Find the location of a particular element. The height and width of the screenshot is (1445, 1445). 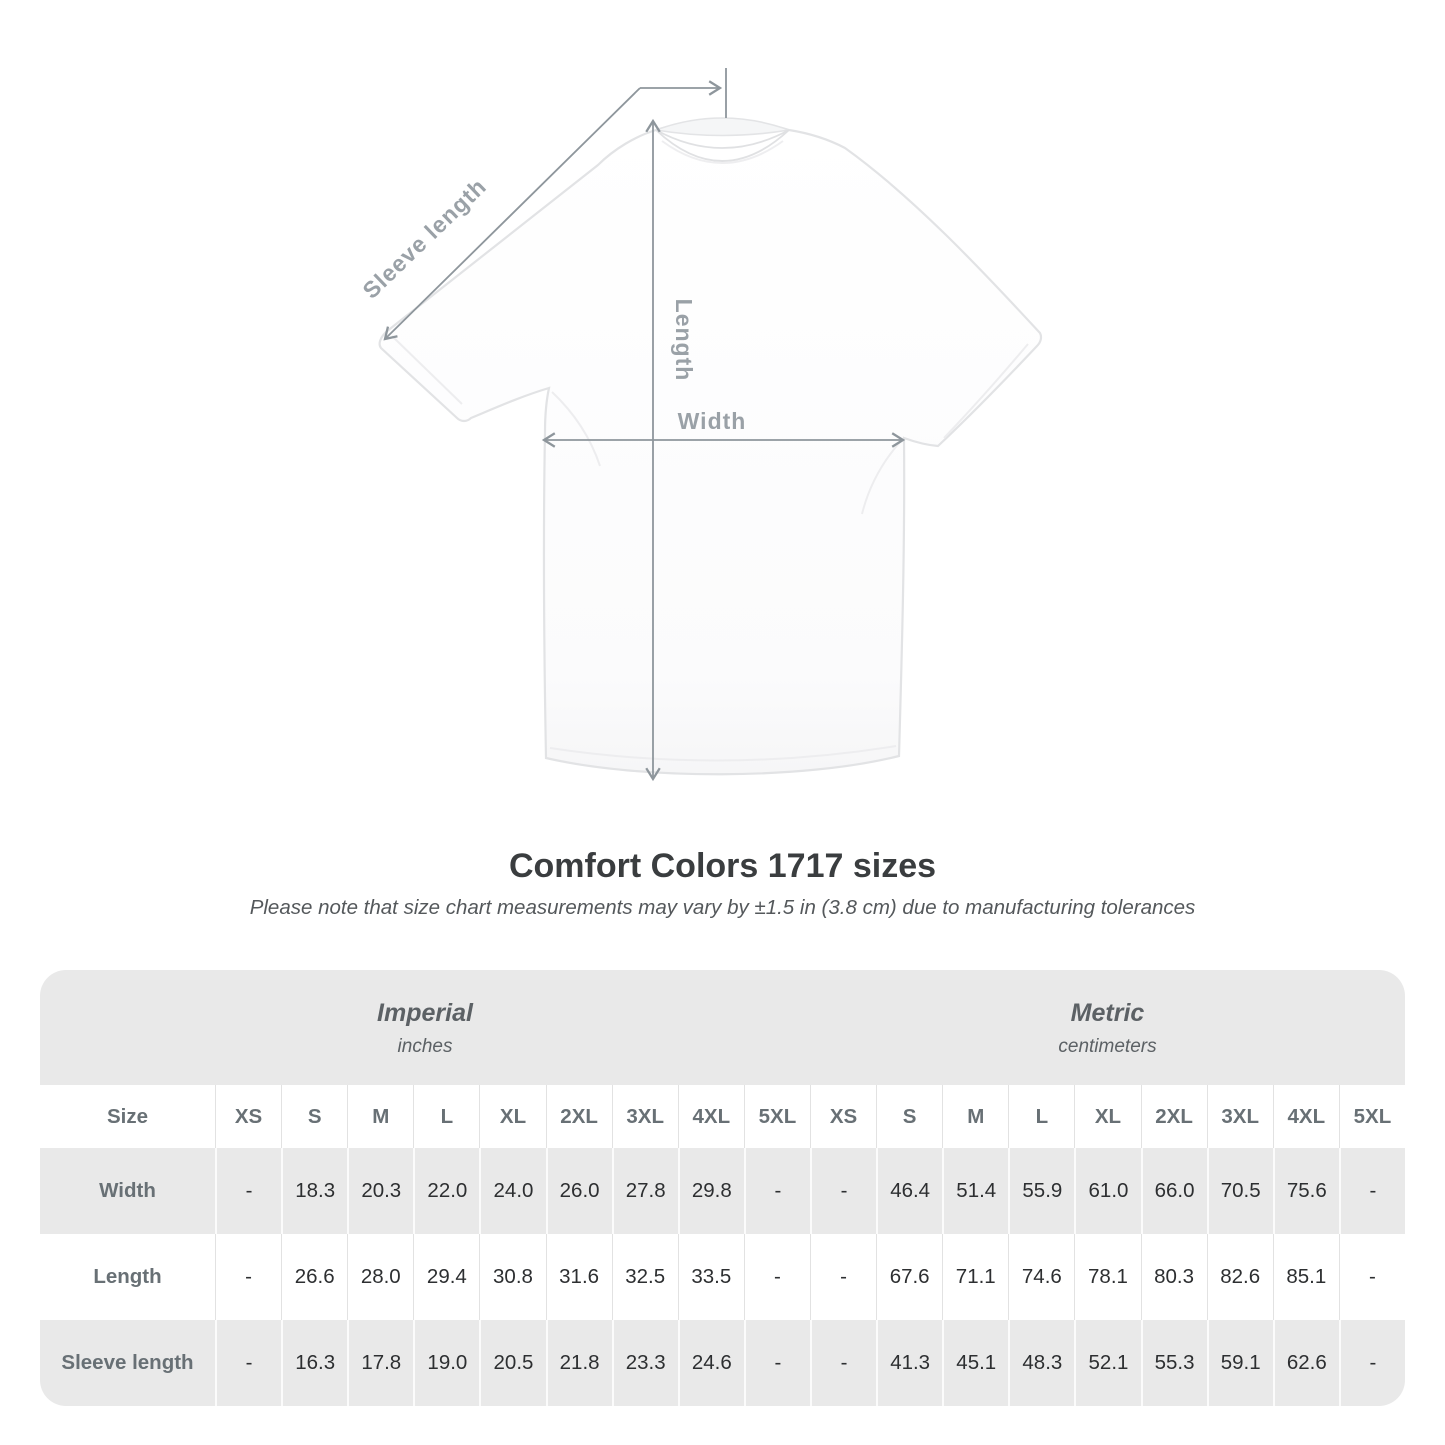

sleeve-length-line is located at coordinates (512, 214).